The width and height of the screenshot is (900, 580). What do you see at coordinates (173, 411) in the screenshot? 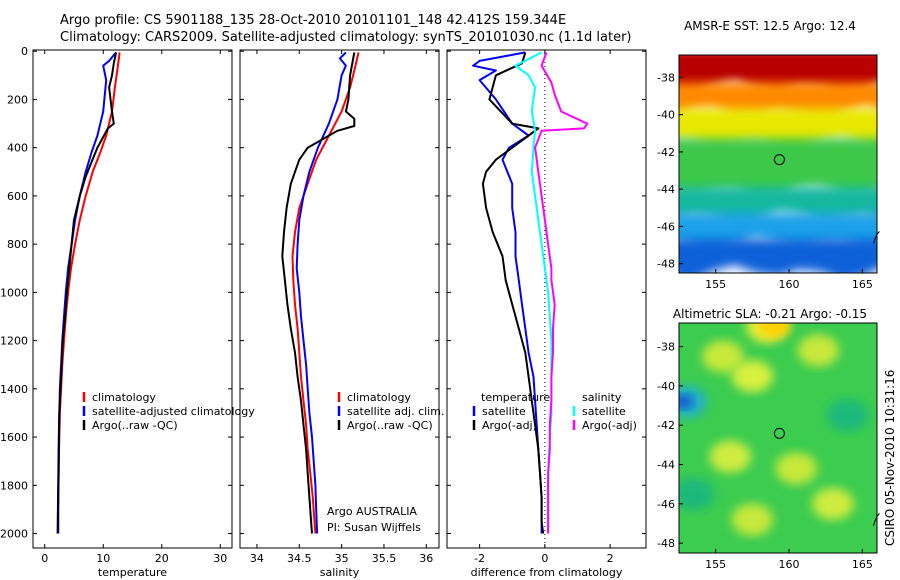
I see `temperature-legend-label-satellite-adjusted-climatology: satellite-adjusted climatology` at bounding box center [173, 411].